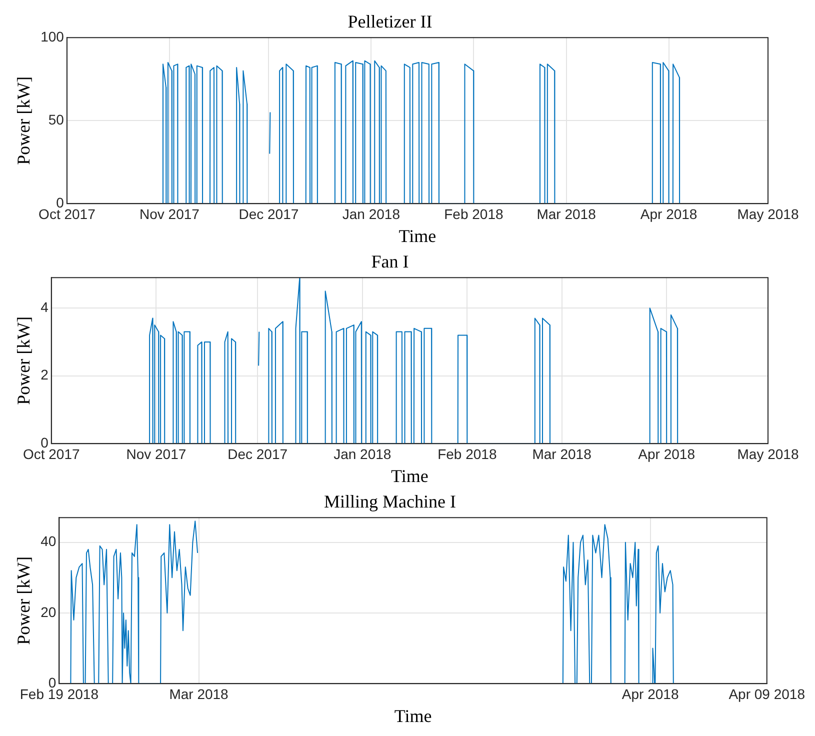 The height and width of the screenshot is (736, 815). Describe the element at coordinates (44, 374) in the screenshot. I see `y-tick-label: 2` at that location.